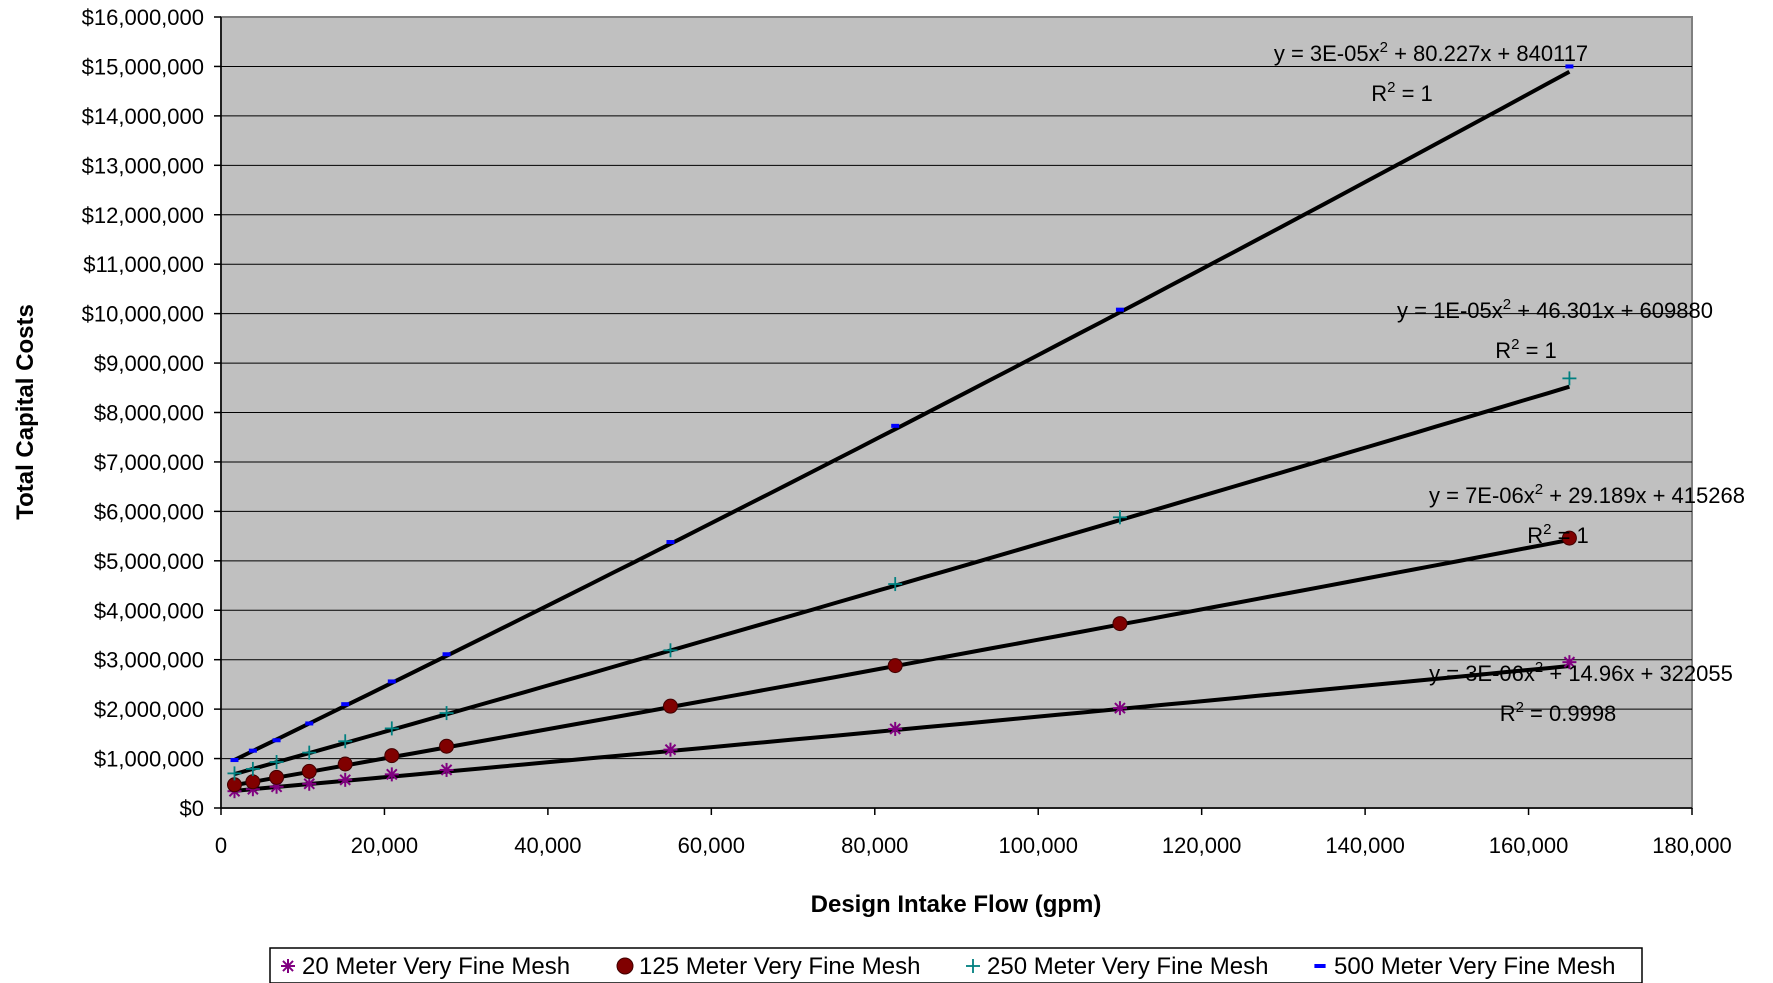 The image size is (1773, 983). Describe the element at coordinates (436, 966) in the screenshot. I see `legend-label: 20 Meter Very Fine Mesh` at that location.